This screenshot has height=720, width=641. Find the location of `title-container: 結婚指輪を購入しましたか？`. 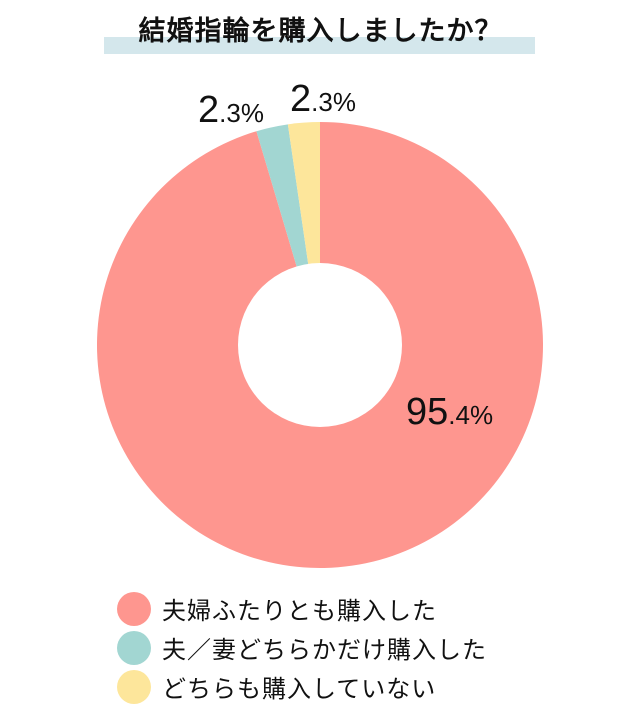

title-container: 結婚指輪を購入しましたか？ is located at coordinates (320, 32).